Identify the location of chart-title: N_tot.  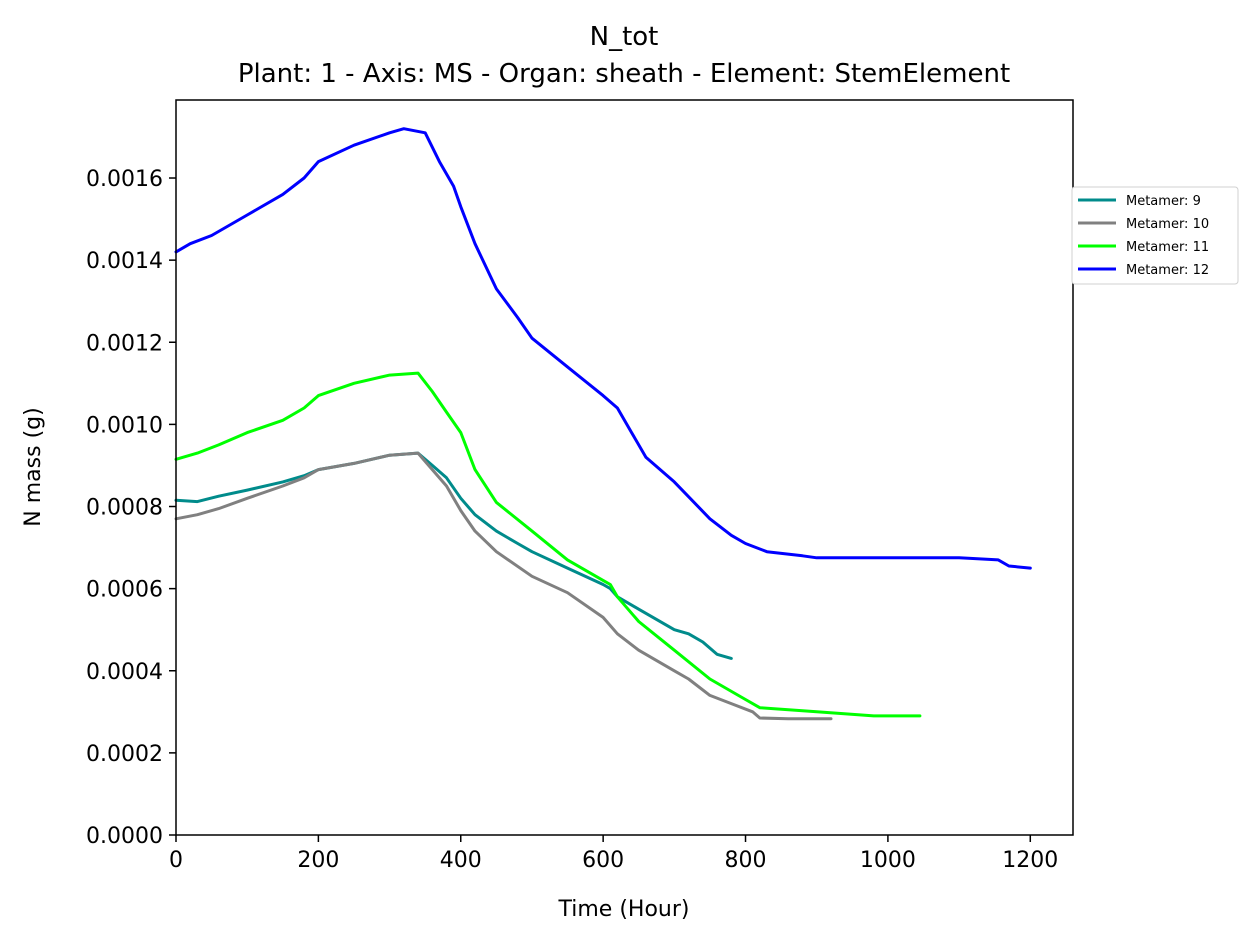
(624, 37).